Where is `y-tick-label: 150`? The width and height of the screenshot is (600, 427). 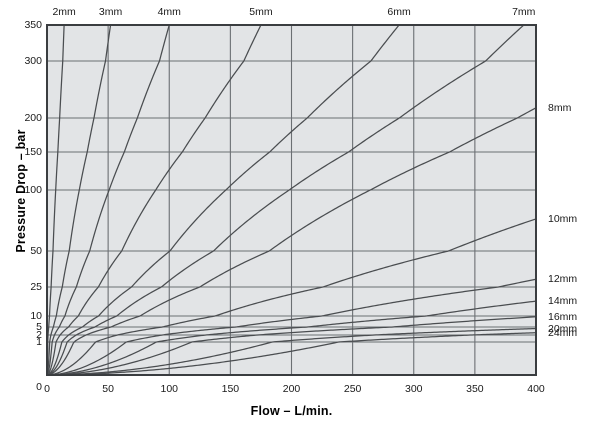 y-tick-label: 150 is located at coordinates (33, 152).